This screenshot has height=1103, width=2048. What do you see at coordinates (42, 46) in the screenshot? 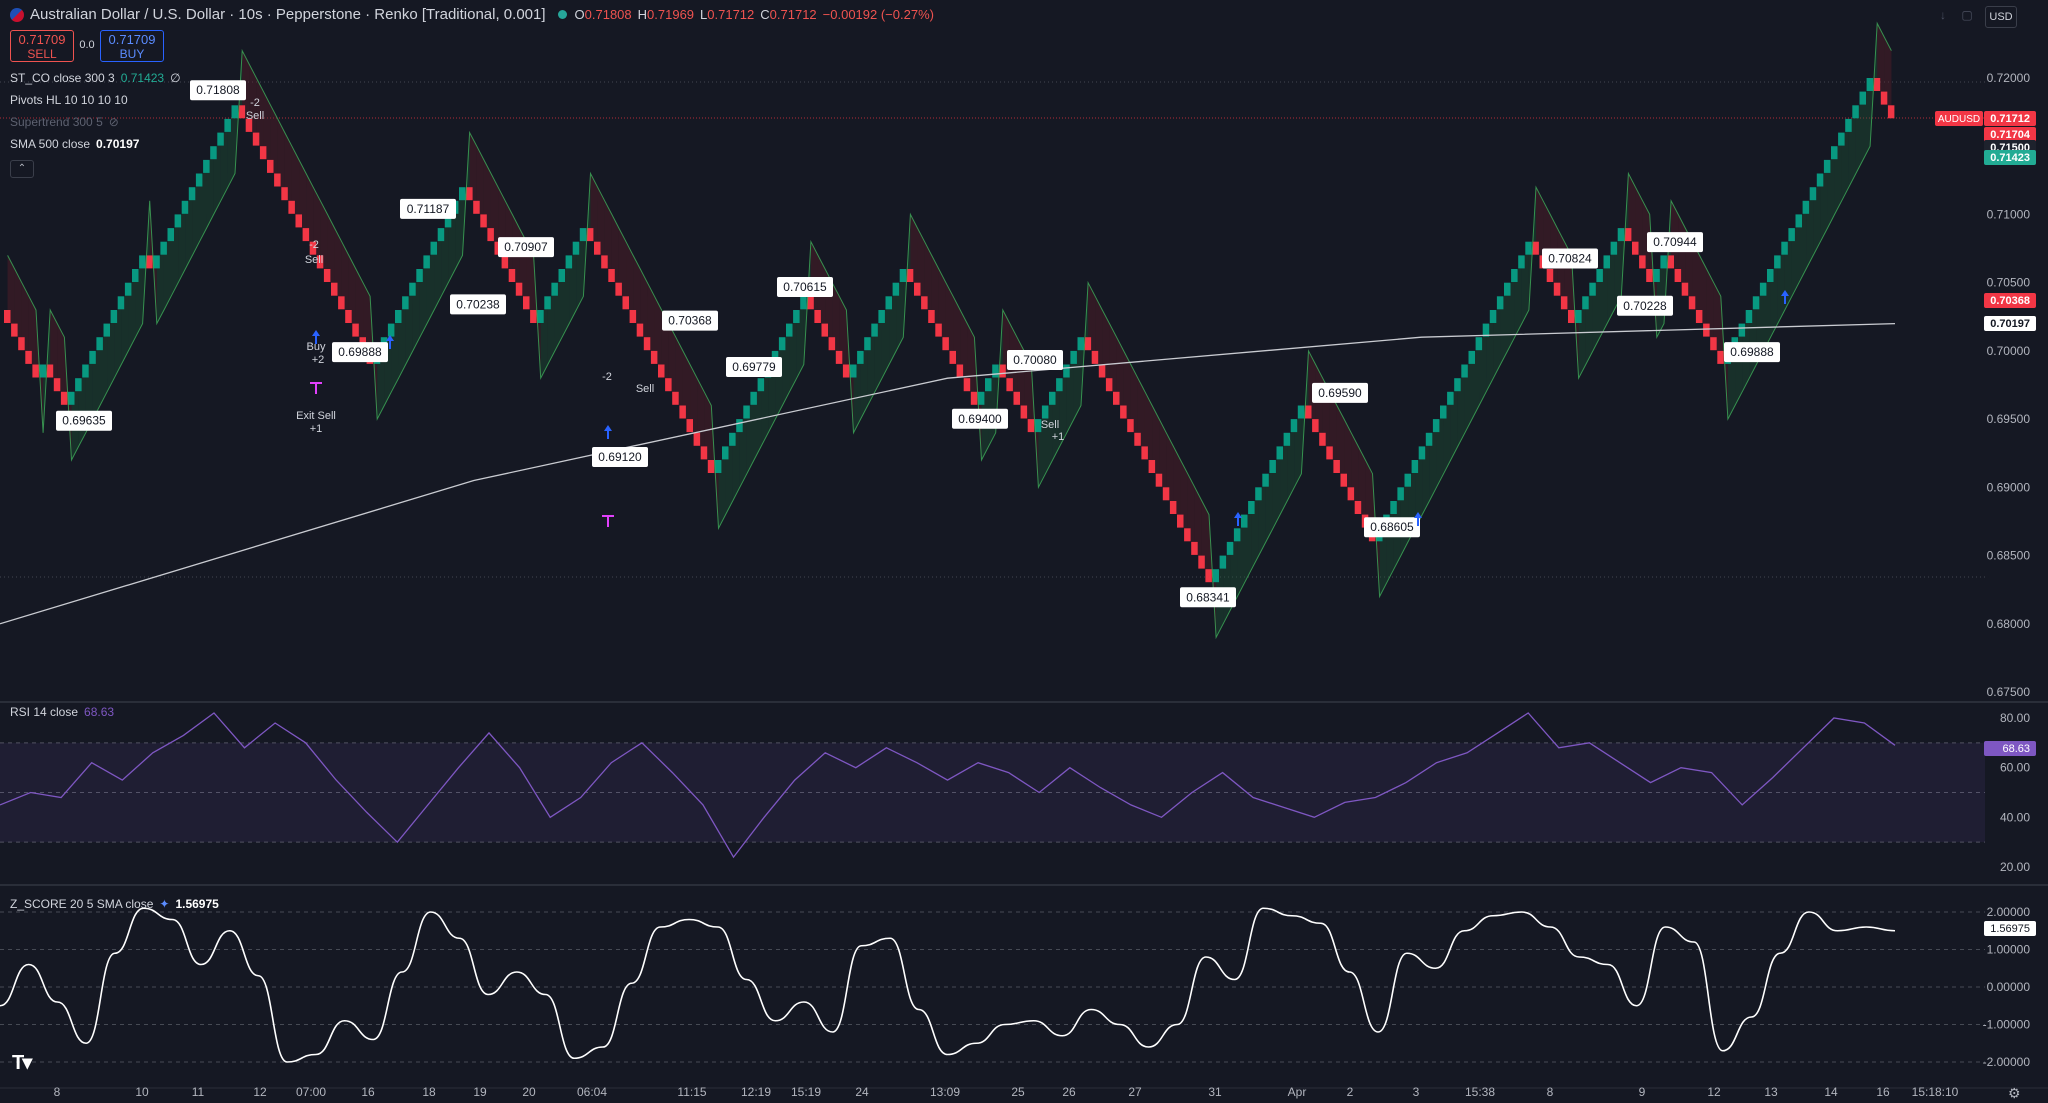
I see `sell-button: 0.71709 SELL` at bounding box center [42, 46].